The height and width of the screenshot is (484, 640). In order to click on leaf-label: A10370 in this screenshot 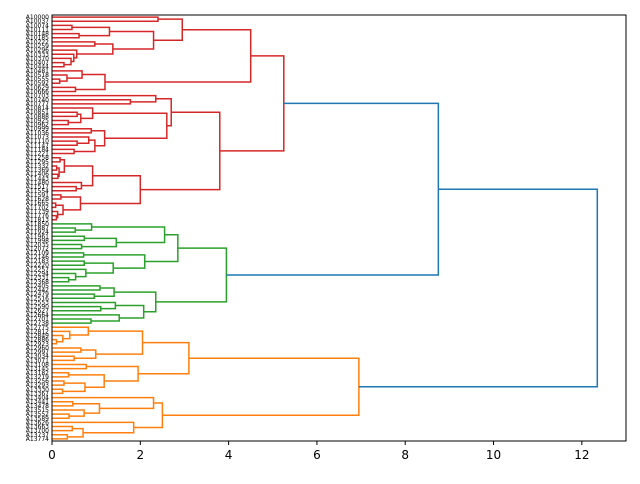, I will do `click(37, 58)`.